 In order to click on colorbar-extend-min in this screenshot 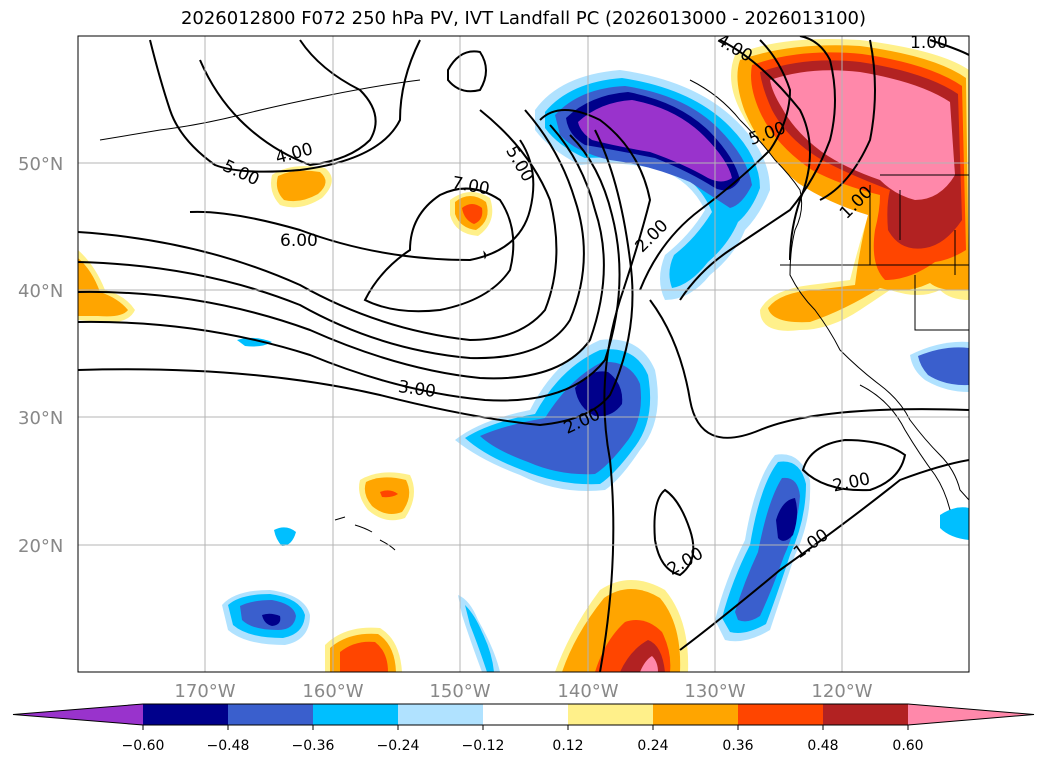, I will do `click(78, 714)`.